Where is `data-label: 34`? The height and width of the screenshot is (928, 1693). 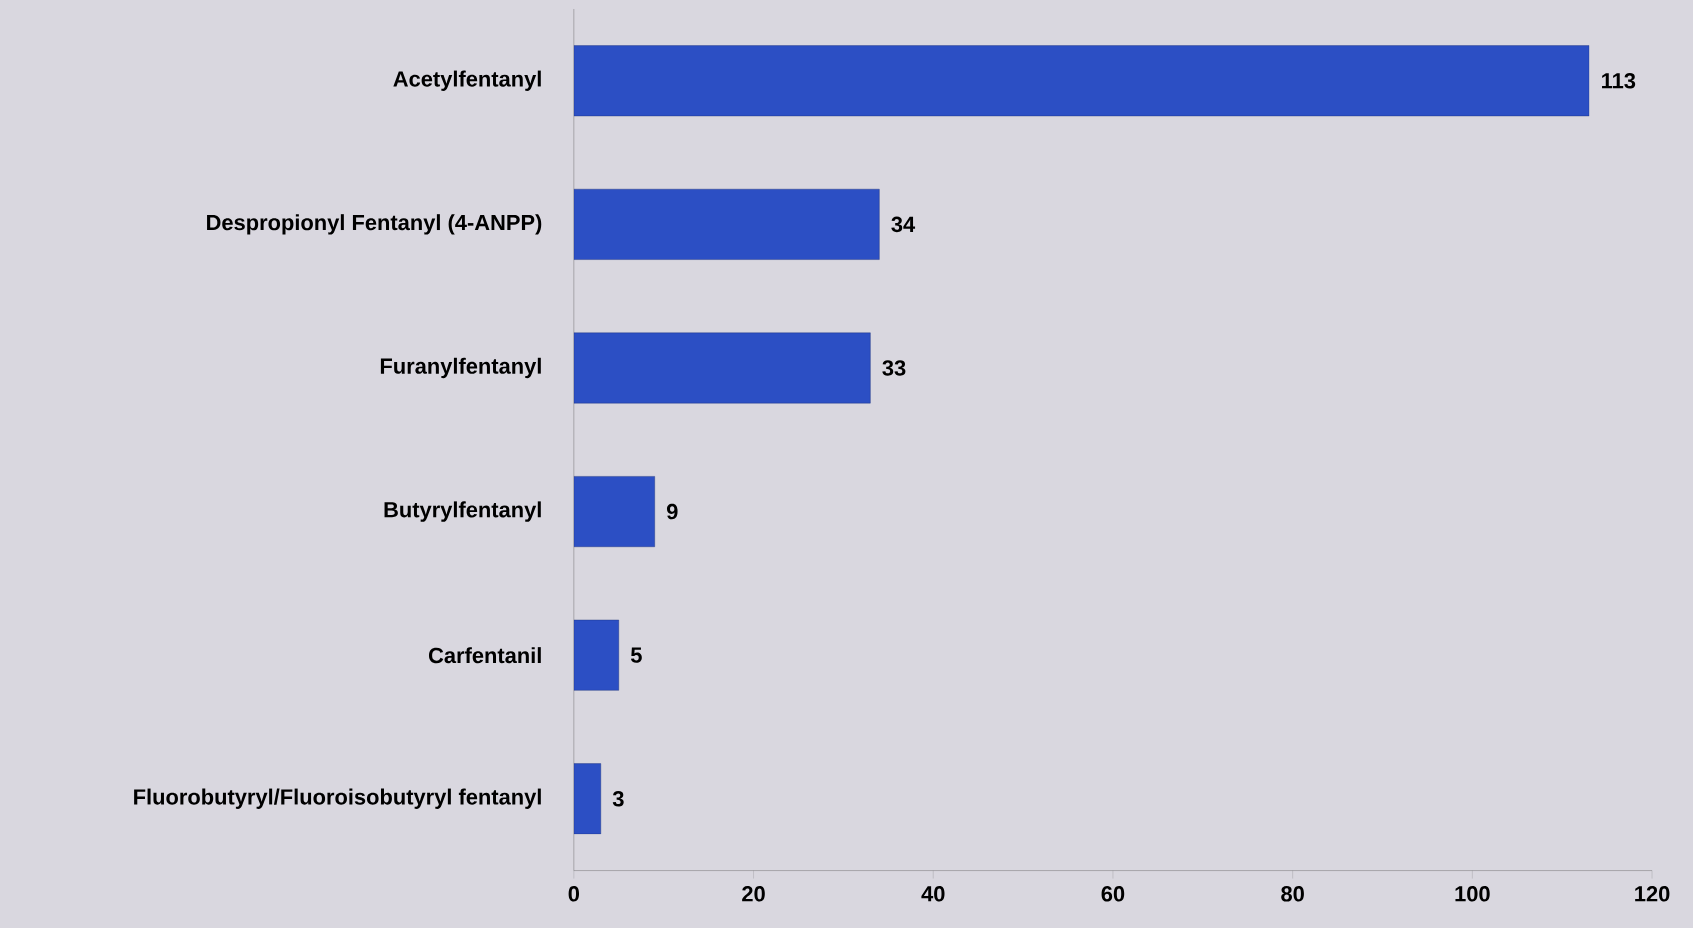 data-label: 34 is located at coordinates (903, 224).